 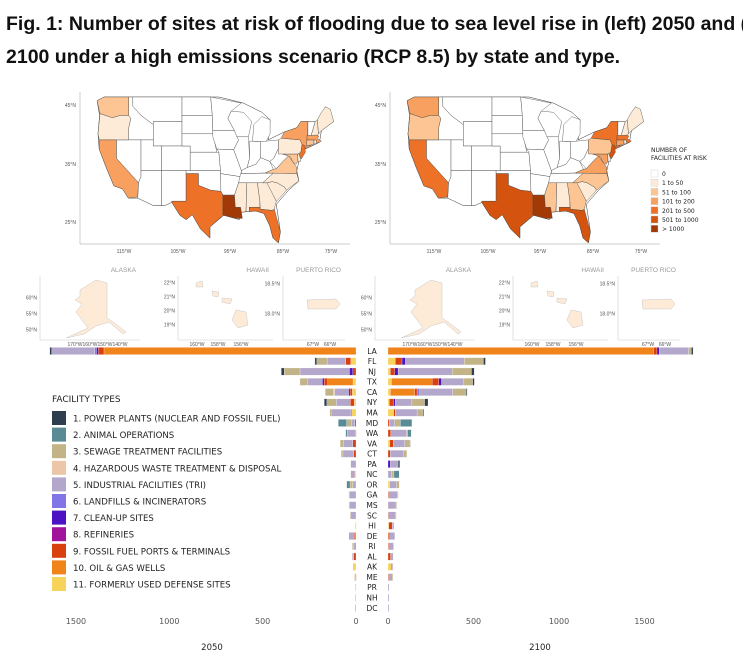 What do you see at coordinates (624, 139) in the screenshot?
I see `state-ma` at bounding box center [624, 139].